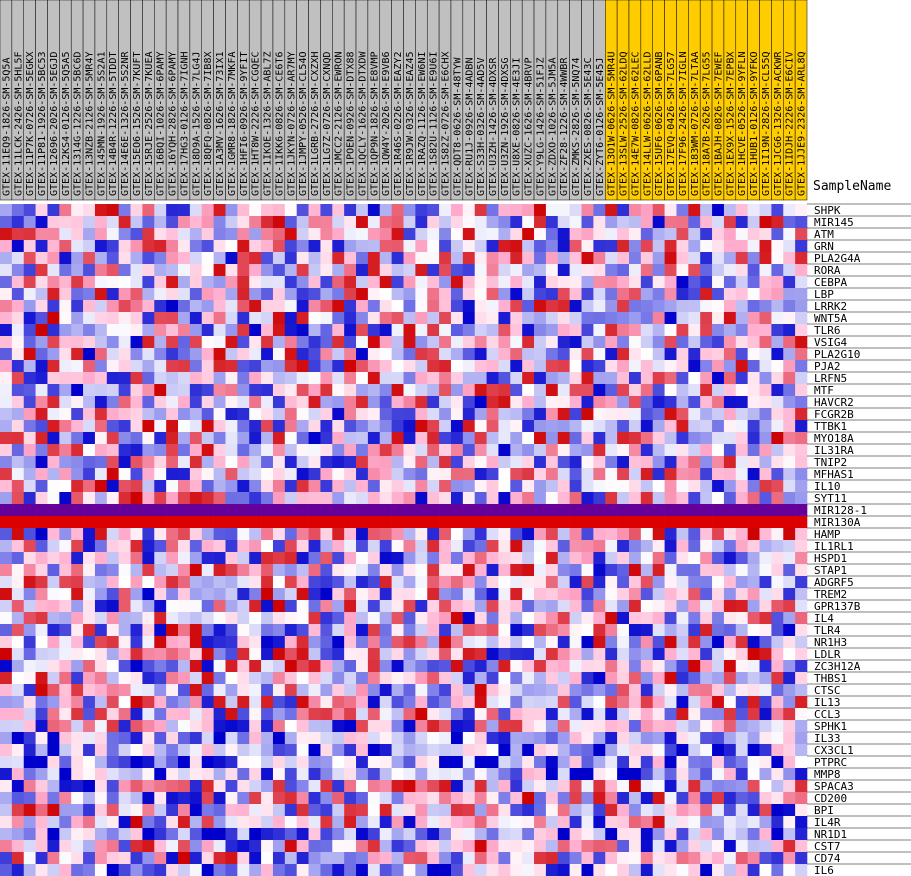  What do you see at coordinates (834, 474) in the screenshot?
I see `row-label: MFHAS1` at bounding box center [834, 474].